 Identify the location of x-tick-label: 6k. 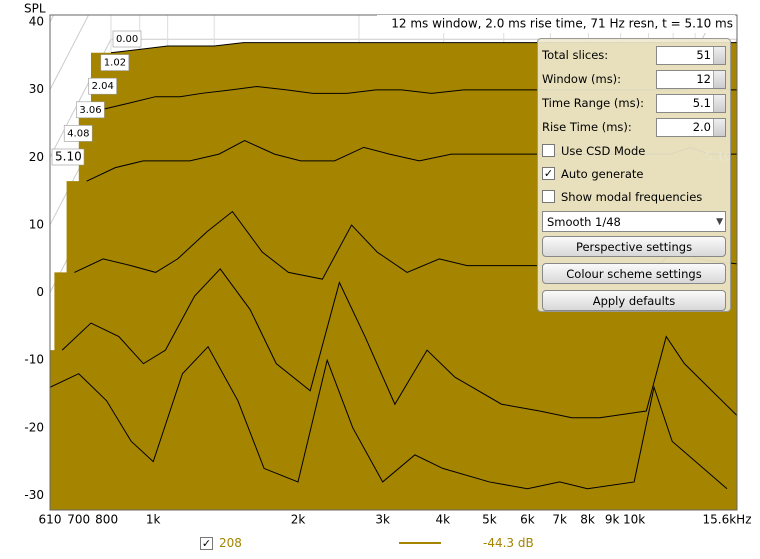
(527, 520).